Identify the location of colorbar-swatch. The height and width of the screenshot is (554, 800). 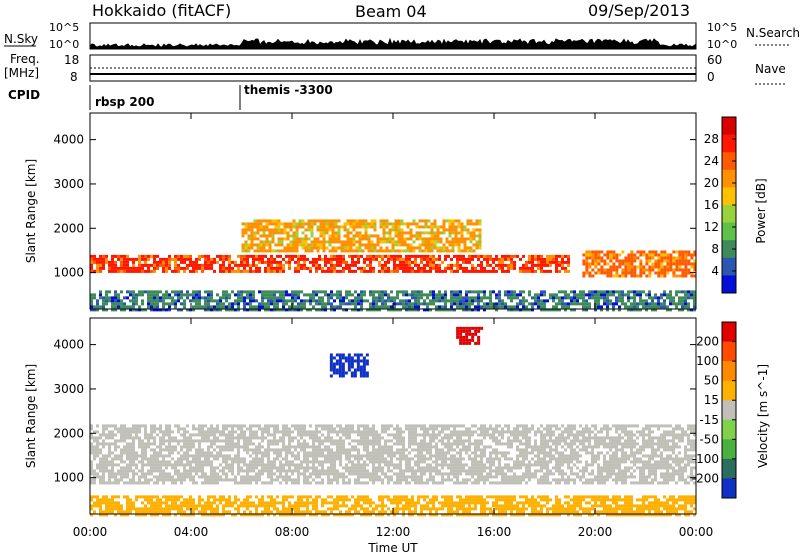
(729, 143).